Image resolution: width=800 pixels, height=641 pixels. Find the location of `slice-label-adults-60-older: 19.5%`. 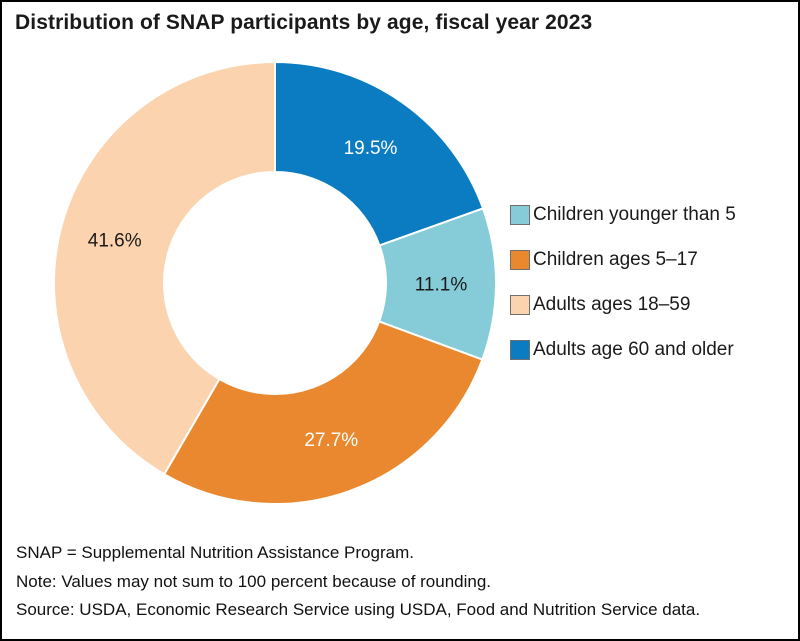

slice-label-adults-60-older: 19.5% is located at coordinates (371, 148).